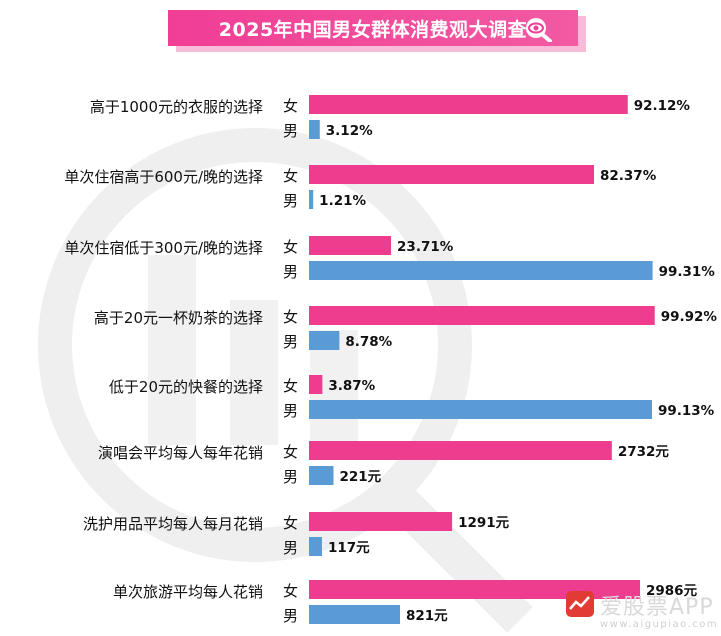  Describe the element at coordinates (180, 453) in the screenshot. I see `category-label: 演唱会平均每人每年花销` at that location.